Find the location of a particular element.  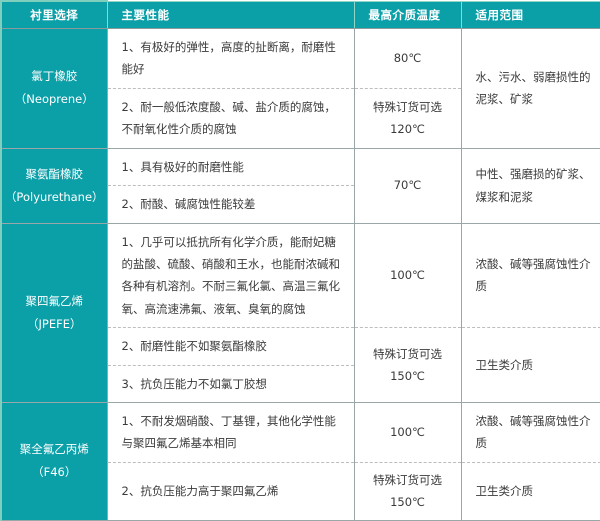

performance-cell: 1、有极好的弹性，高度的扯断离，耐磨性能好 is located at coordinates (231, 58).